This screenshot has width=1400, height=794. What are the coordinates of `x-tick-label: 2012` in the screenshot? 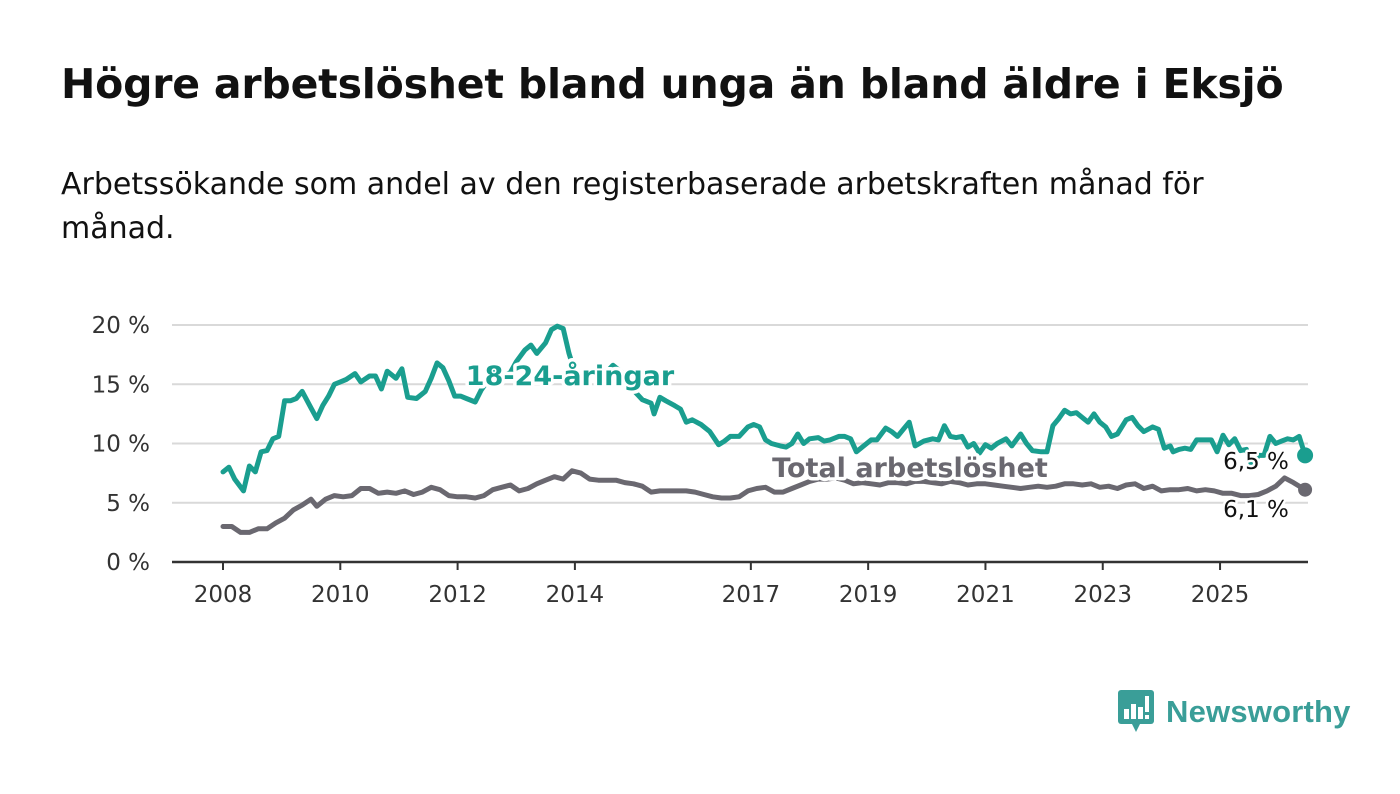 It's located at (457, 595).